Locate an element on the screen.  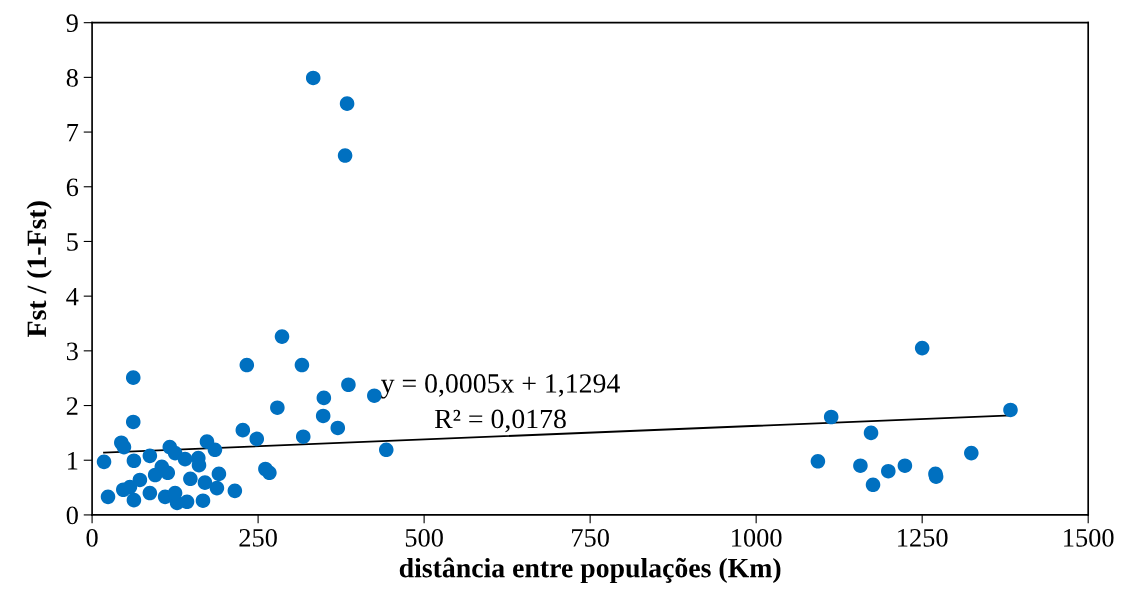
x-tick-label: 750 is located at coordinates (590, 537).